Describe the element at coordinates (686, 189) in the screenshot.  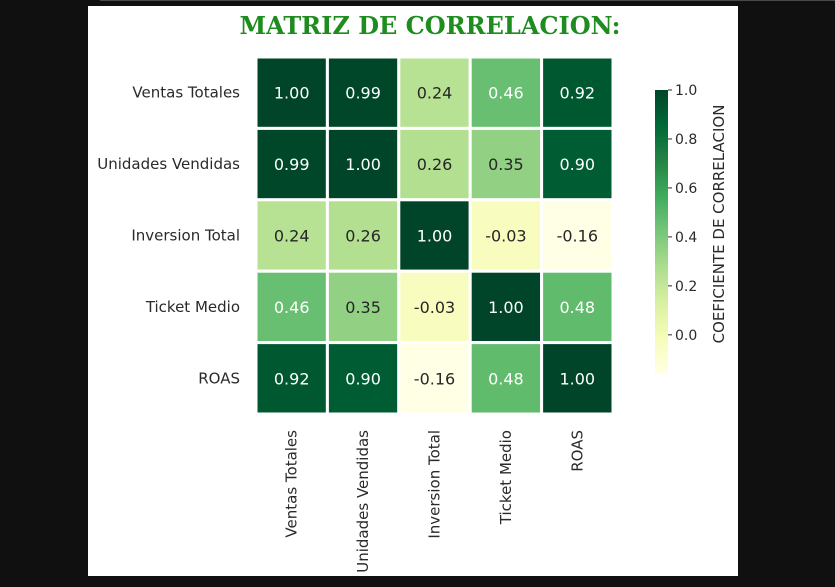
I see `colorbar-tick-label: 0.6` at that location.